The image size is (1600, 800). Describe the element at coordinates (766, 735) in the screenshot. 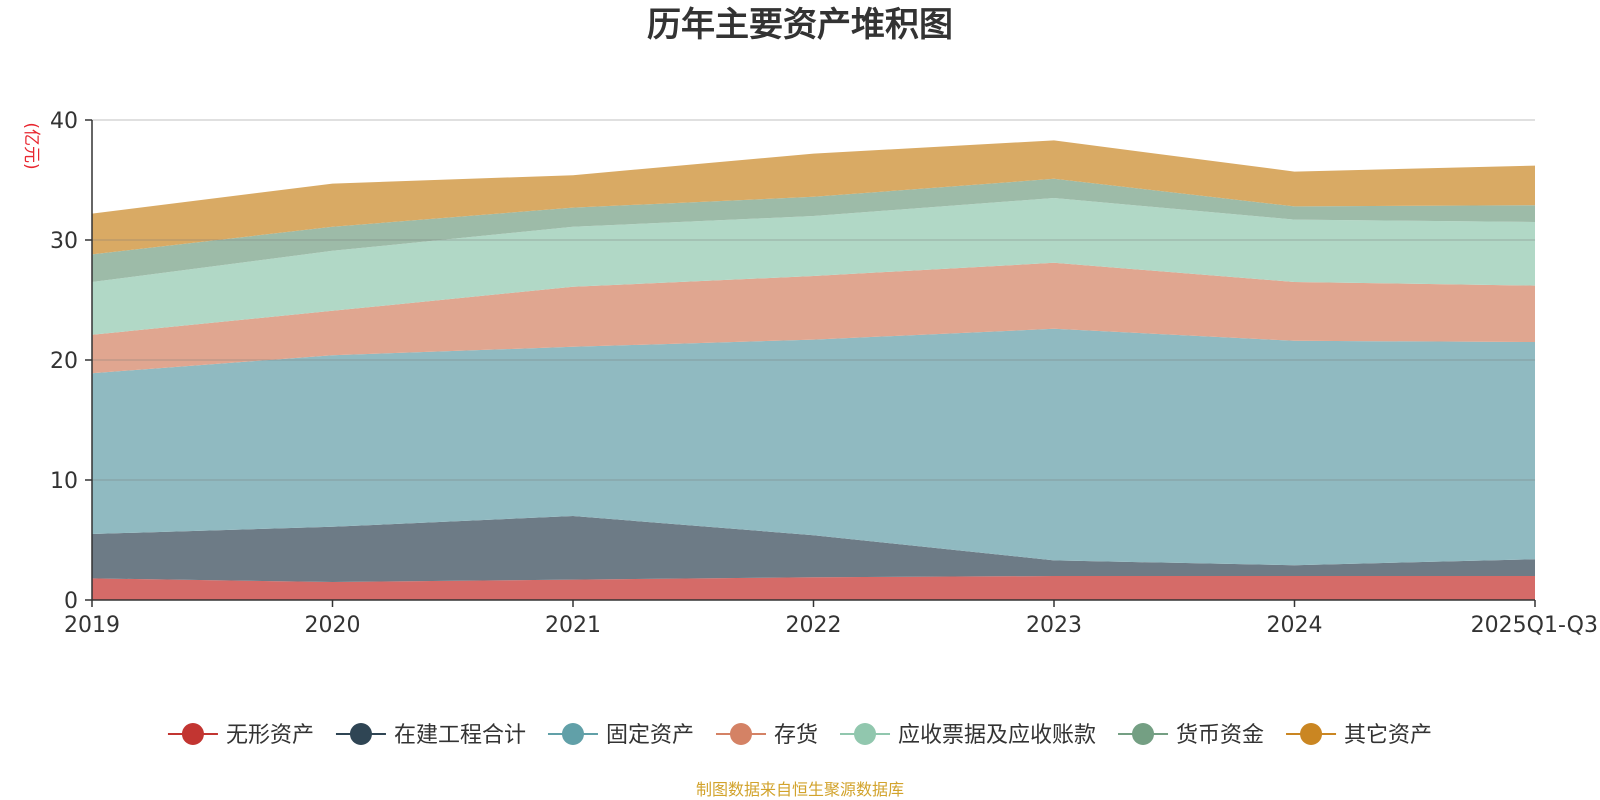

I see `legend-item-4: 存货` at that location.